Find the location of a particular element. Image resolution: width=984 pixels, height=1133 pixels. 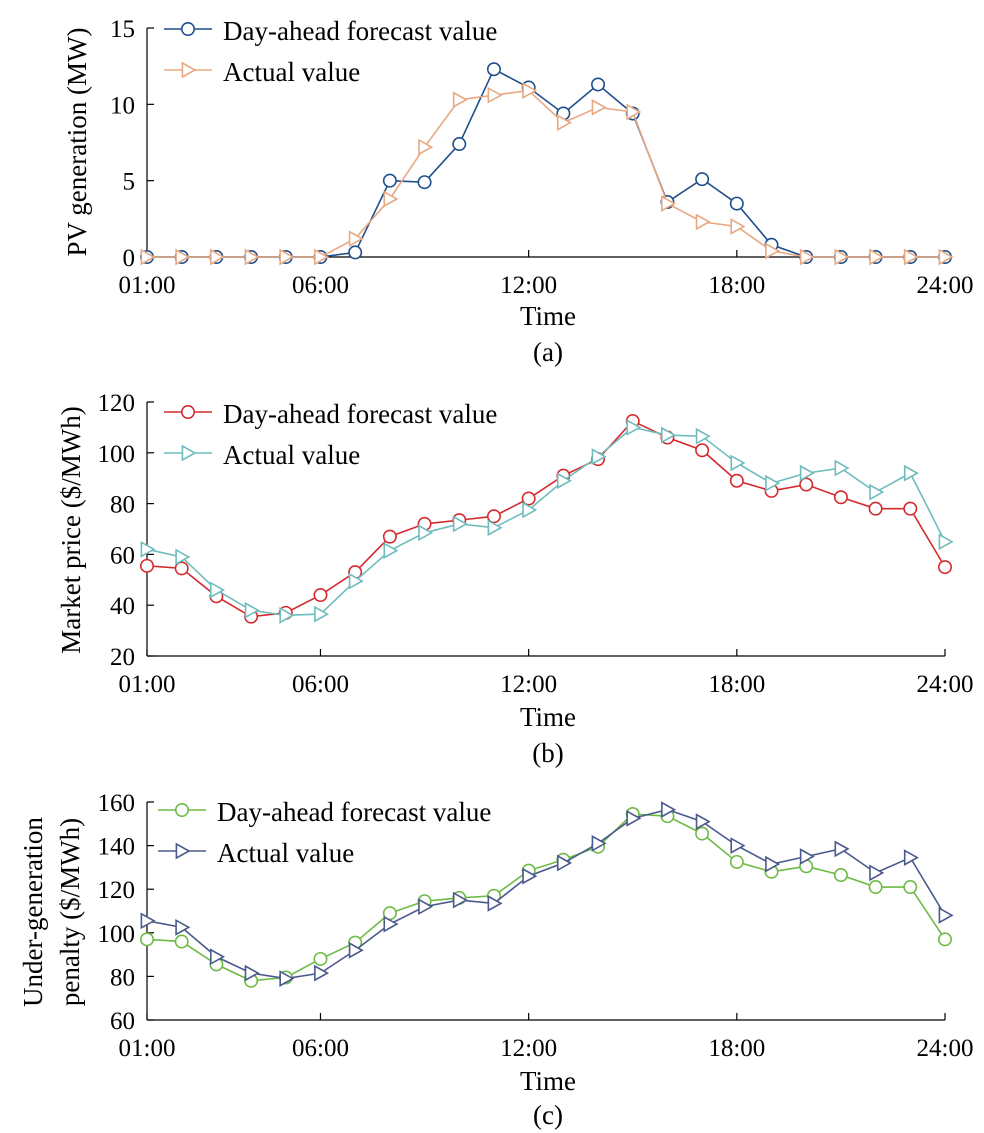

y-axis-title-a: PV generation (MW) is located at coordinates (77, 142).